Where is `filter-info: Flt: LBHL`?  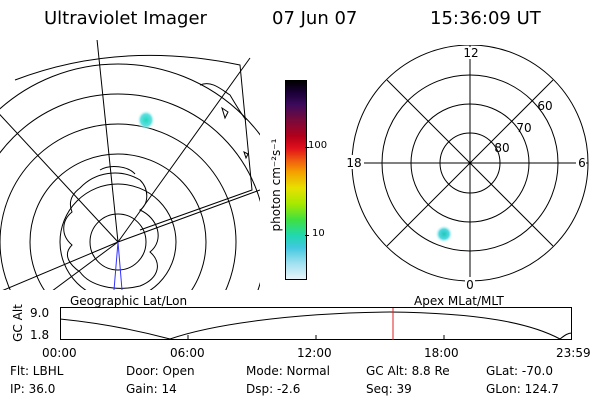
filter-info: Flt: LBHL is located at coordinates (37, 371).